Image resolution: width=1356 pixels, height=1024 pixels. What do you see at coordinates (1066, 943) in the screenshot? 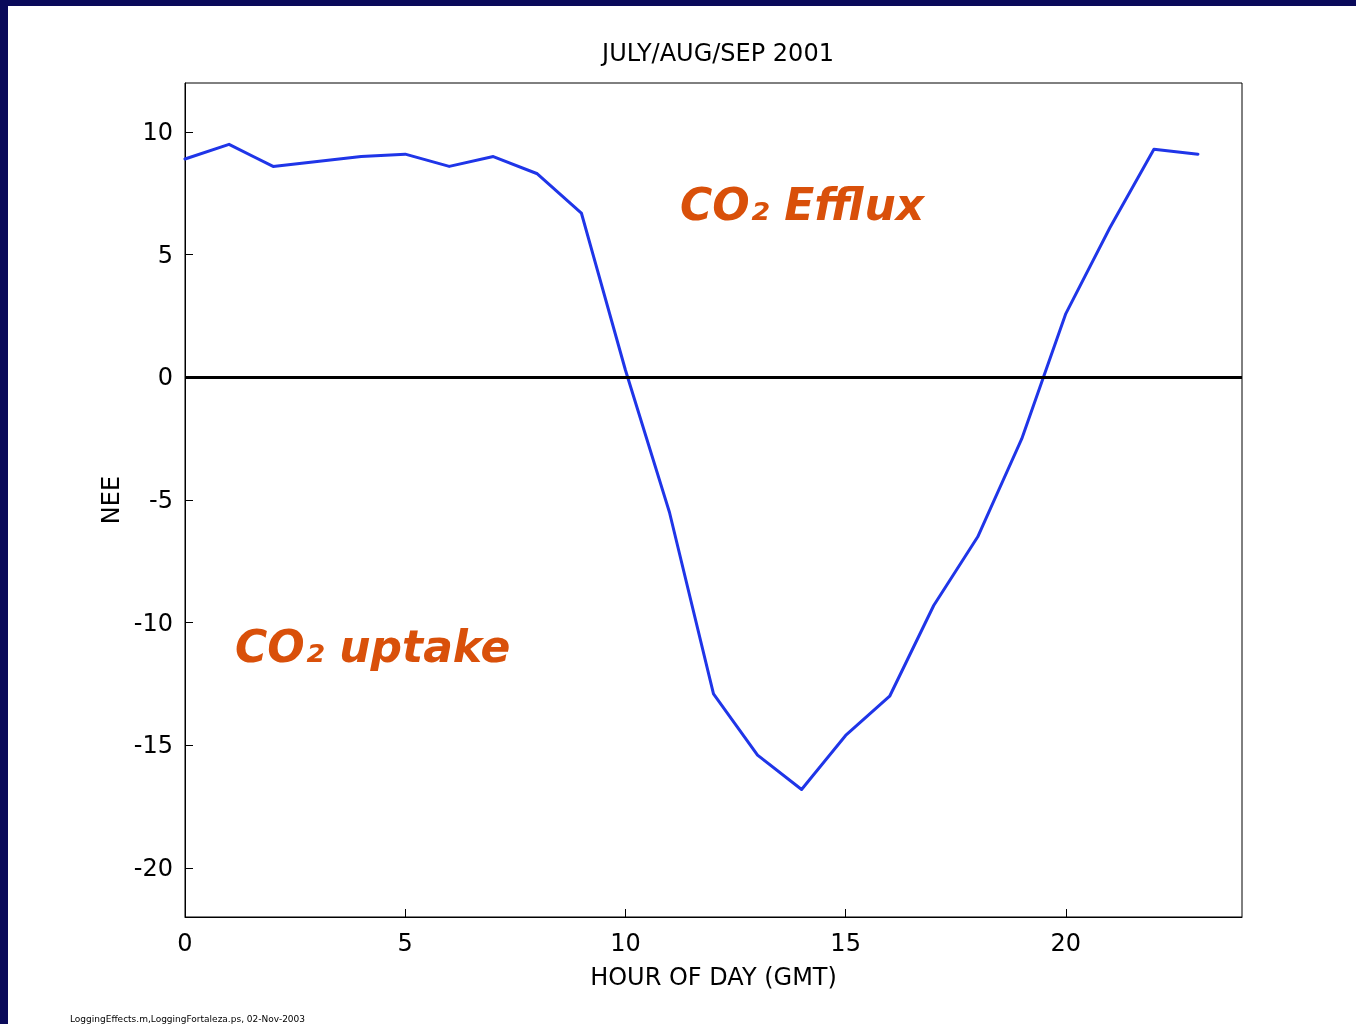
I see `x-tick-label: 20` at bounding box center [1066, 943].